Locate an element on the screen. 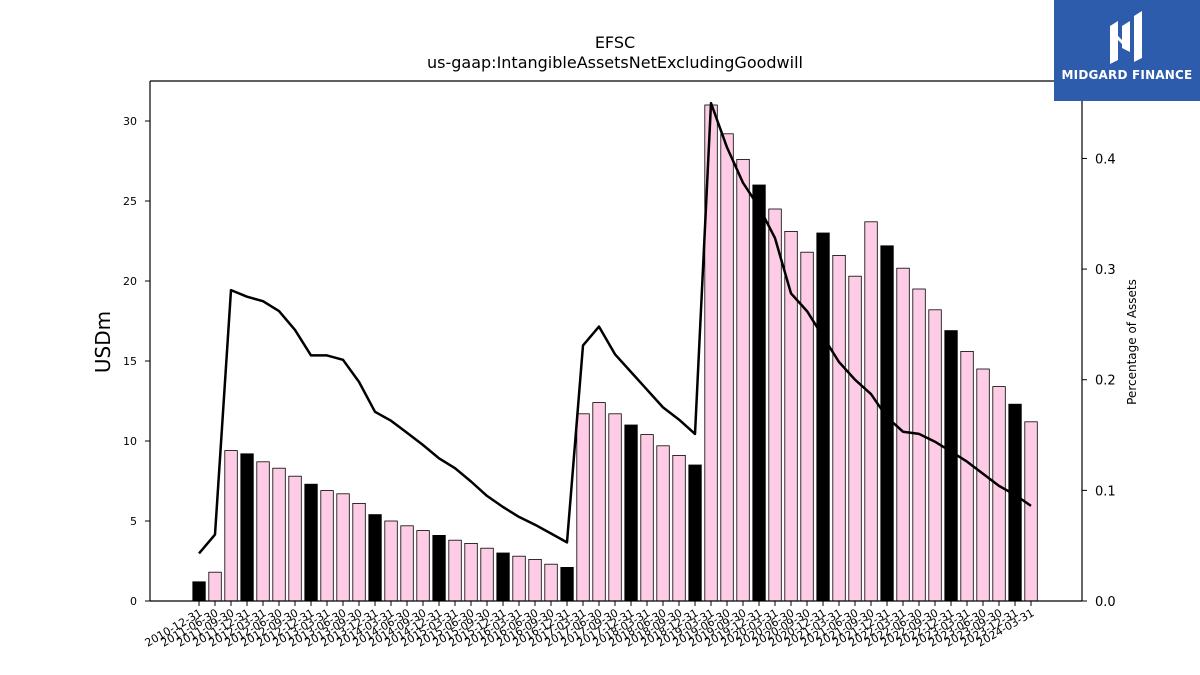  y2-tick-label: 0.3 is located at coordinates (1105, 270).